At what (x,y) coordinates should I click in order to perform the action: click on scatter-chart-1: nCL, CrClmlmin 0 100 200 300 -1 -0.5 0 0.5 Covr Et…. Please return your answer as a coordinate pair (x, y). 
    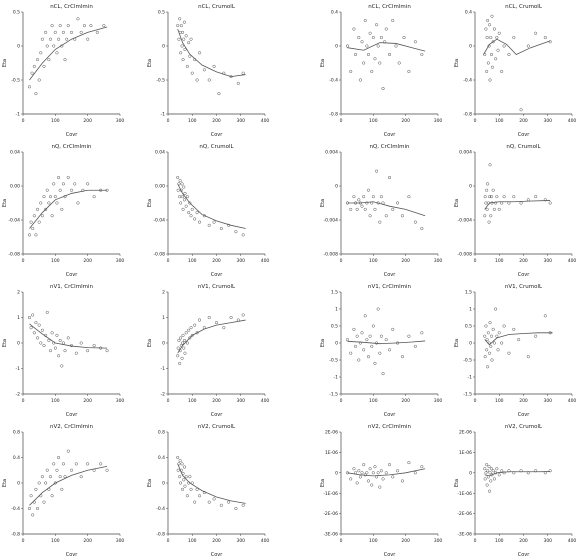
    Looking at the image, I should click on (63, 71).